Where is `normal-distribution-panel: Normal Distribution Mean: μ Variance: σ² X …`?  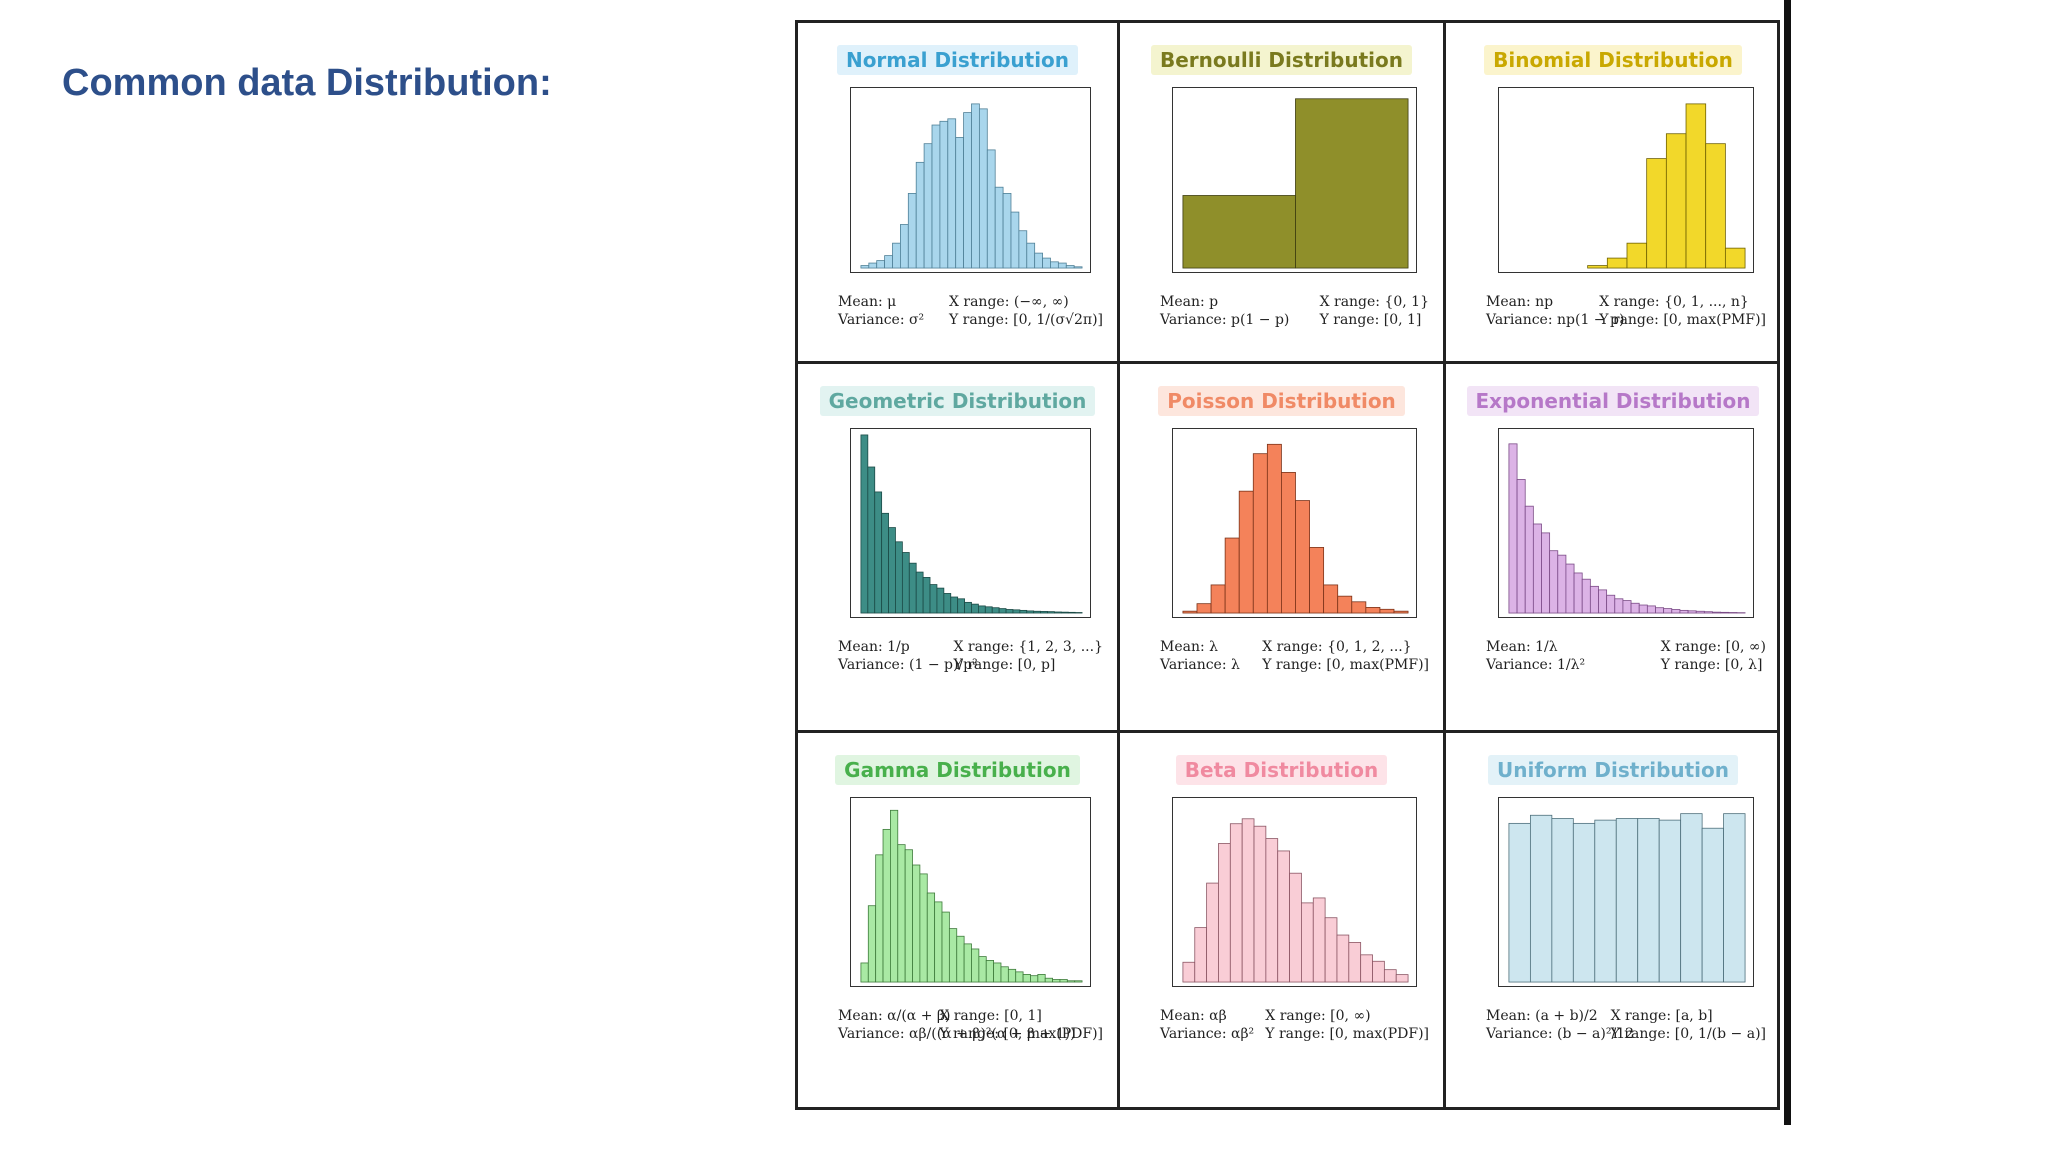 normal-distribution-panel: Normal Distribution Mean: μ Variance: σ² X … is located at coordinates (957, 192).